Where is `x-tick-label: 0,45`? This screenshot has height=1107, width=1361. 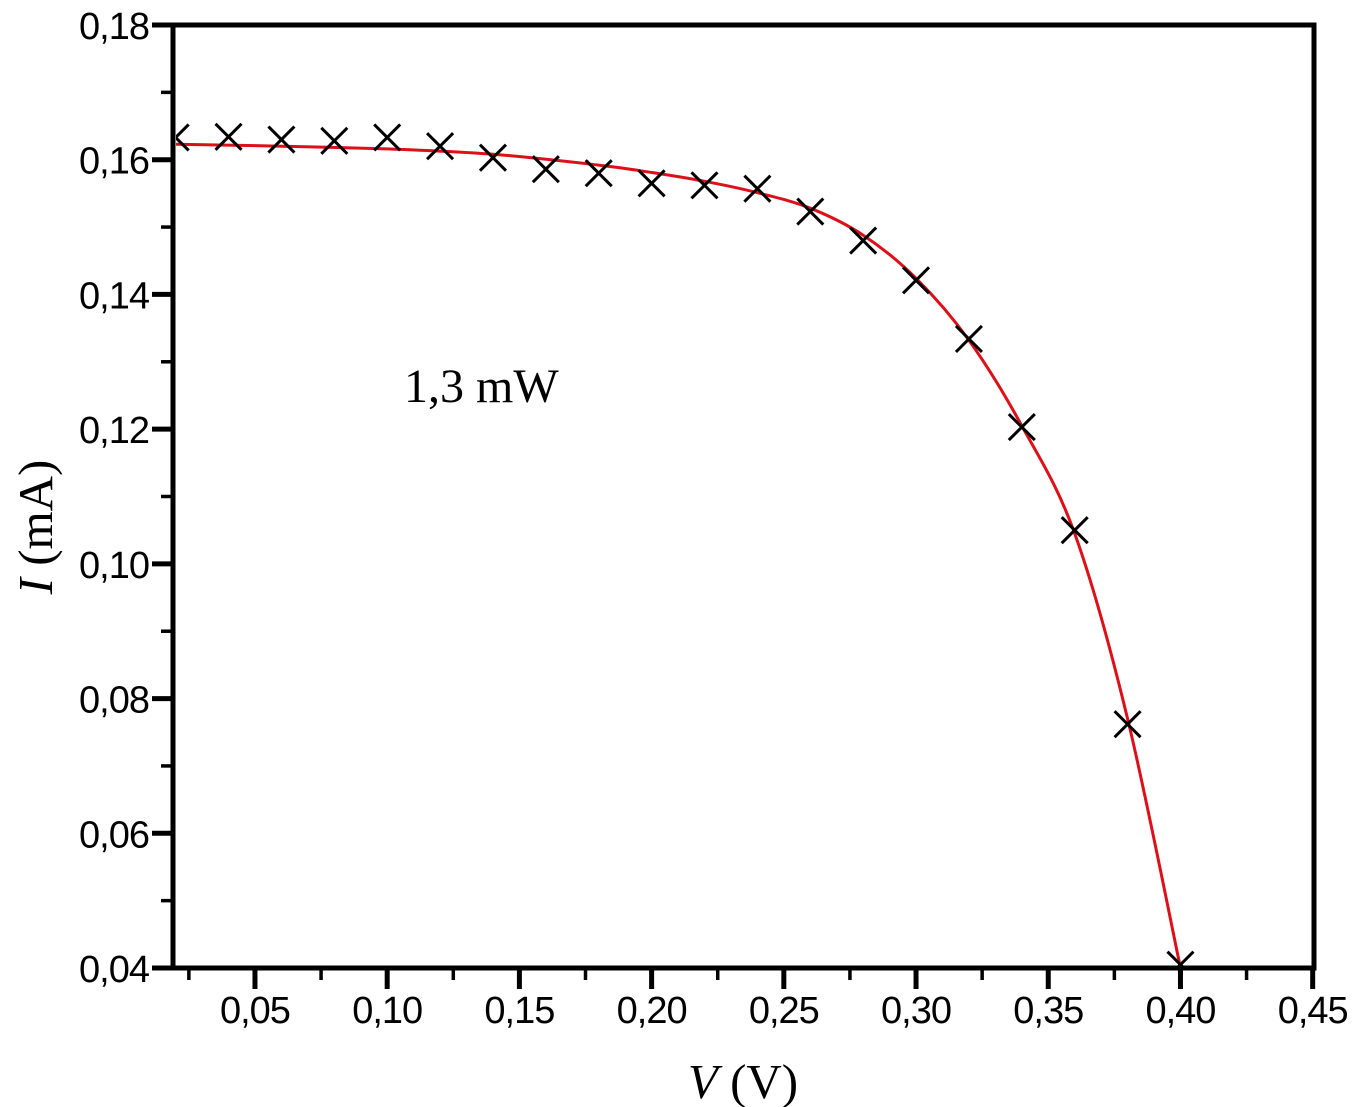 x-tick-label: 0,45 is located at coordinates (1313, 1011).